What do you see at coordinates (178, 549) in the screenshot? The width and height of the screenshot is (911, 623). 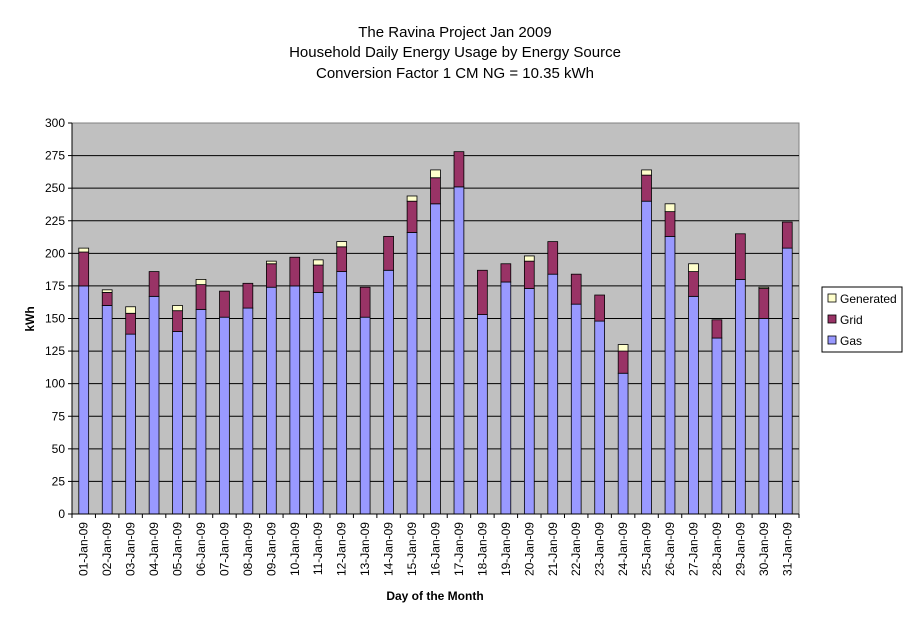 I see `x-tick-label: 05-Jan-09` at bounding box center [178, 549].